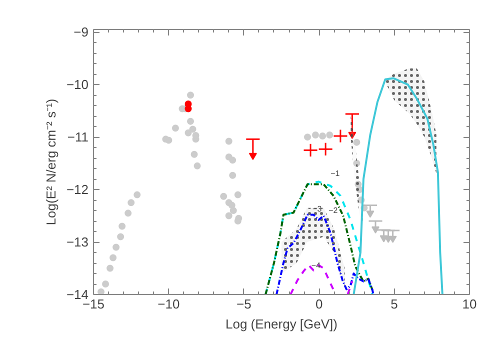  I want to click on x-axis-title: Log (Energy [GeV]), so click(282, 324).